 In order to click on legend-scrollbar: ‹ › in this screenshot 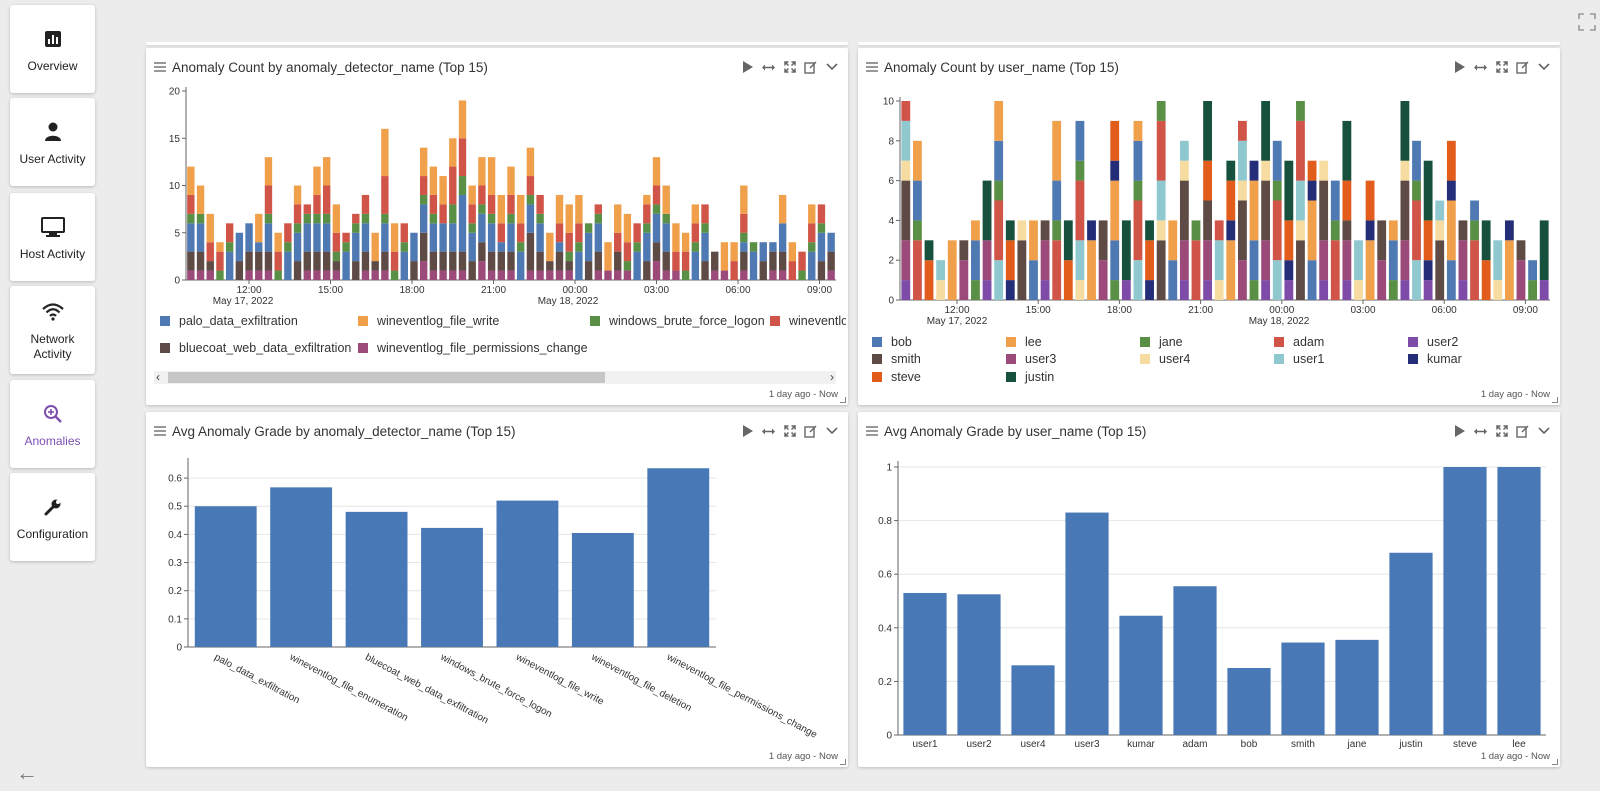, I will do `click(495, 377)`.